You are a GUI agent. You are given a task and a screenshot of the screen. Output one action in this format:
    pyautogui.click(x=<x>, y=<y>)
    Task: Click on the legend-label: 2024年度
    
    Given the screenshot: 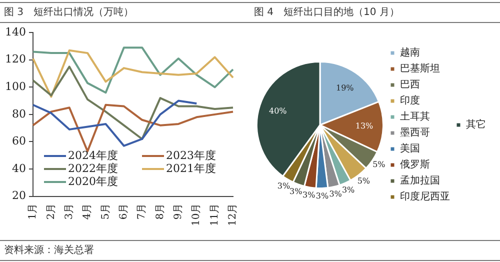 What is the action you would take?
    pyautogui.click(x=93, y=155)
    